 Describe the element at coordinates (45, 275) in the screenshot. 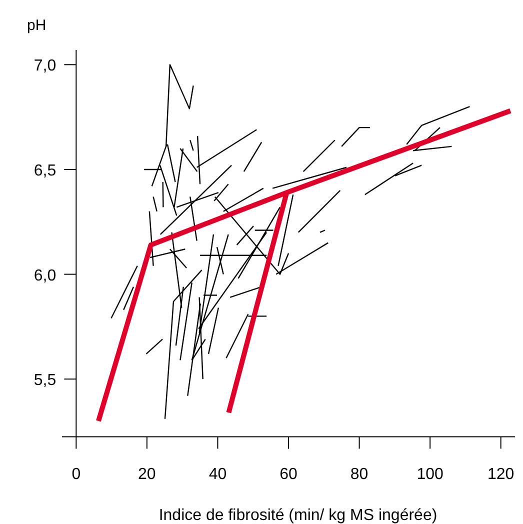

I see `y-tick-label: 6,0` at that location.